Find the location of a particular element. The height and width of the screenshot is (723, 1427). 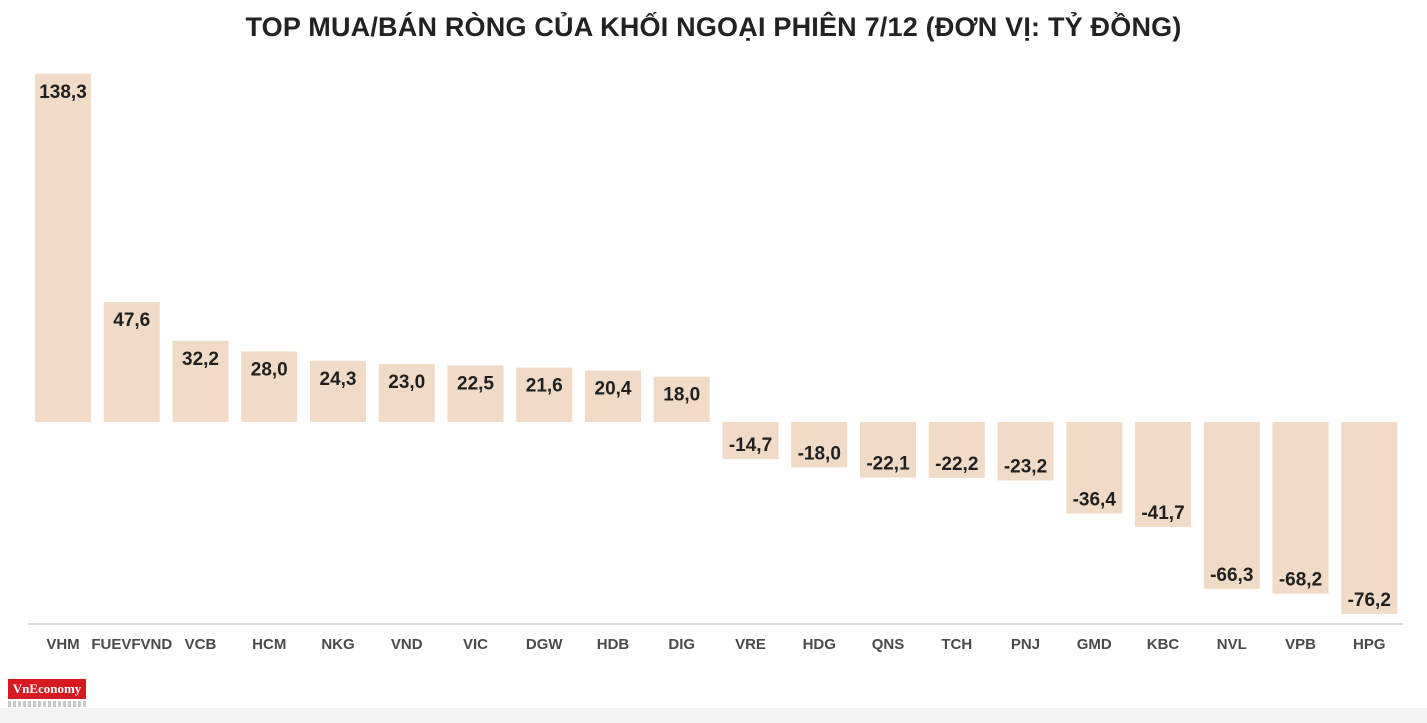

value-label-tch: -22,2 is located at coordinates (956, 464).